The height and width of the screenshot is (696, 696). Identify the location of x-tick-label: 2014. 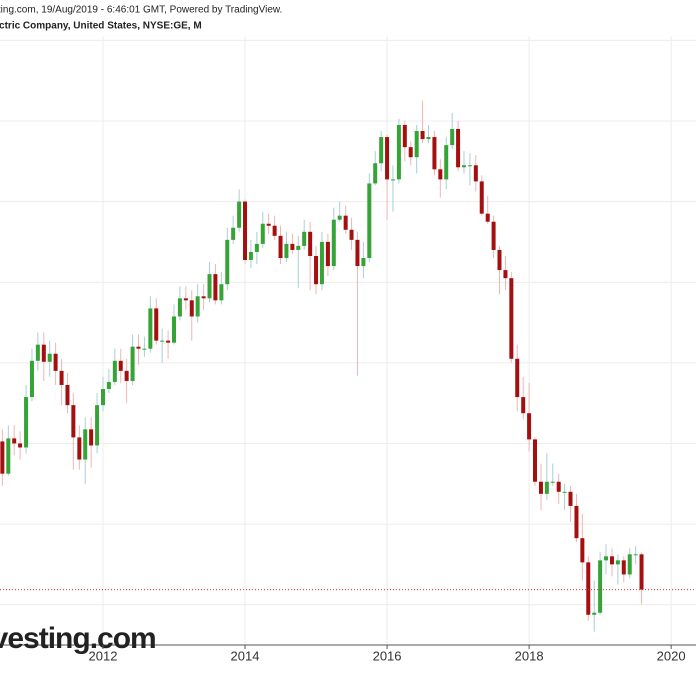
(245, 655).